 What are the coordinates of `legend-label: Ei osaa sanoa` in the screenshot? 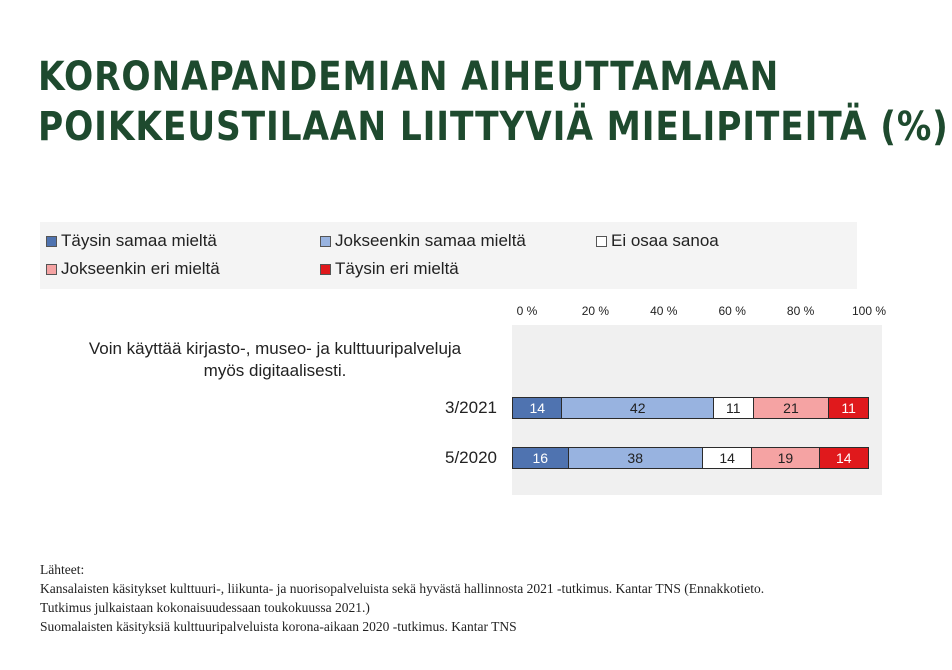 It's located at (665, 240).